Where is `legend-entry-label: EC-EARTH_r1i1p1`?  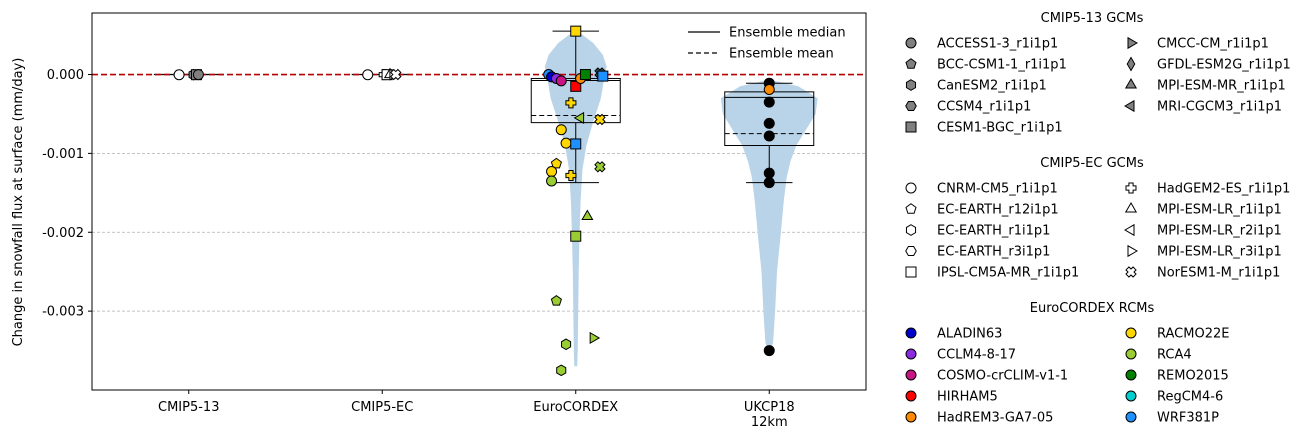 legend-entry-label: EC-EARTH_r1i1p1 is located at coordinates (993, 231).